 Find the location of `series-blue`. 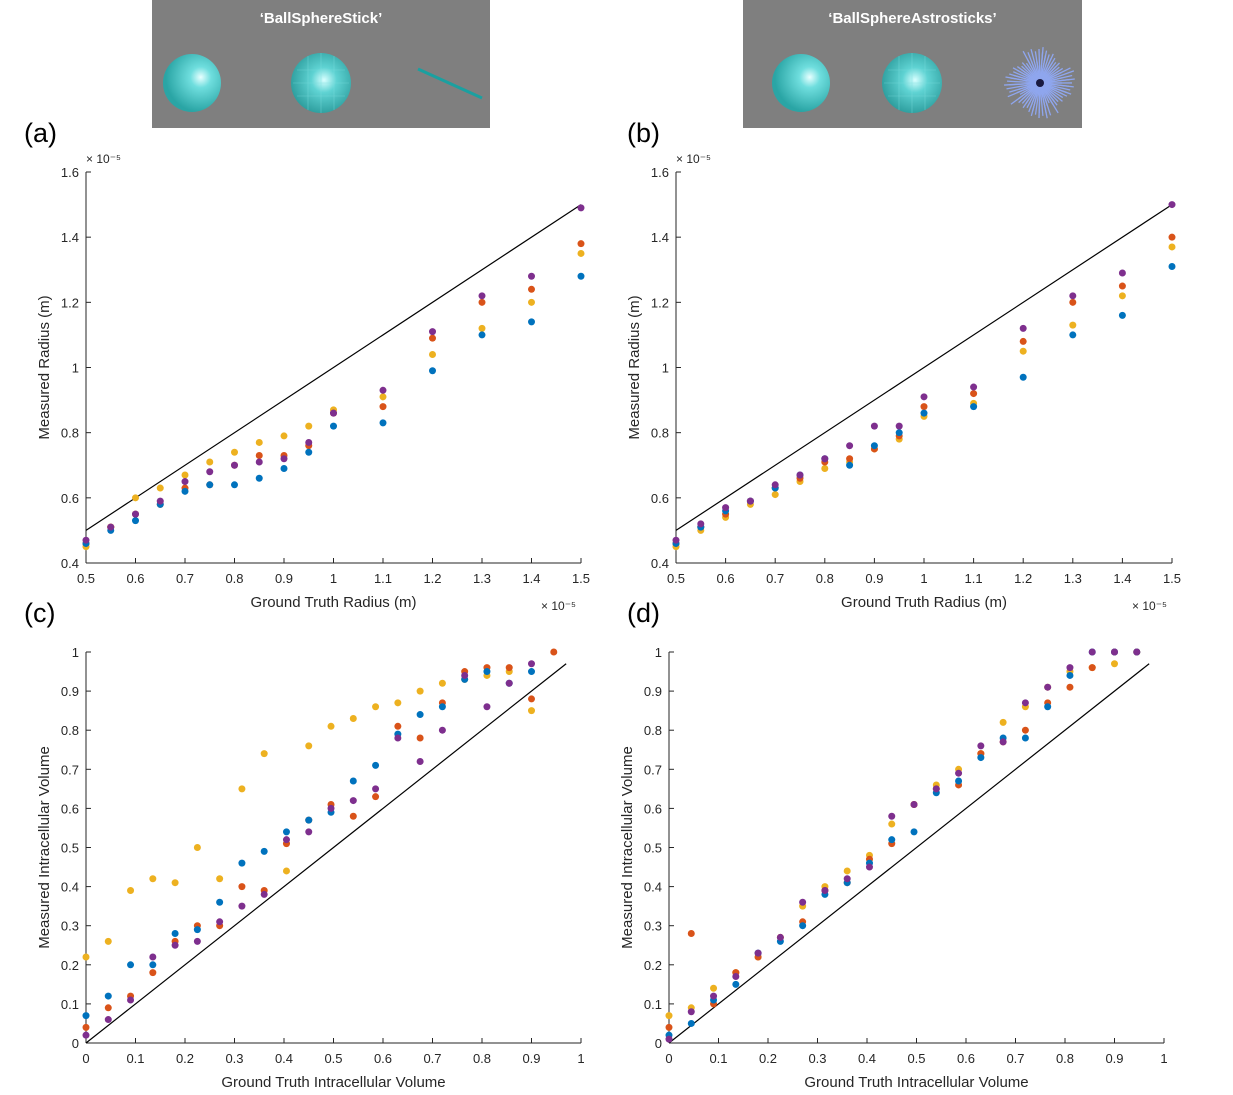

series-blue is located at coordinates (333, 409).